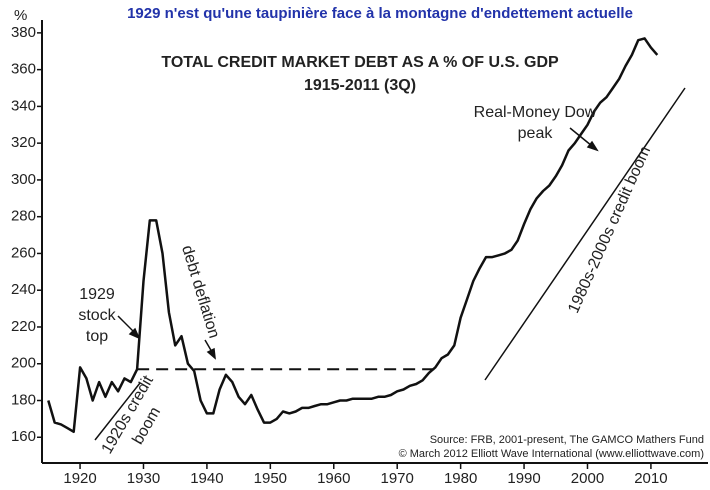 The height and width of the screenshot is (490, 710). I want to click on x-tick-label: 1980, so click(460, 478).